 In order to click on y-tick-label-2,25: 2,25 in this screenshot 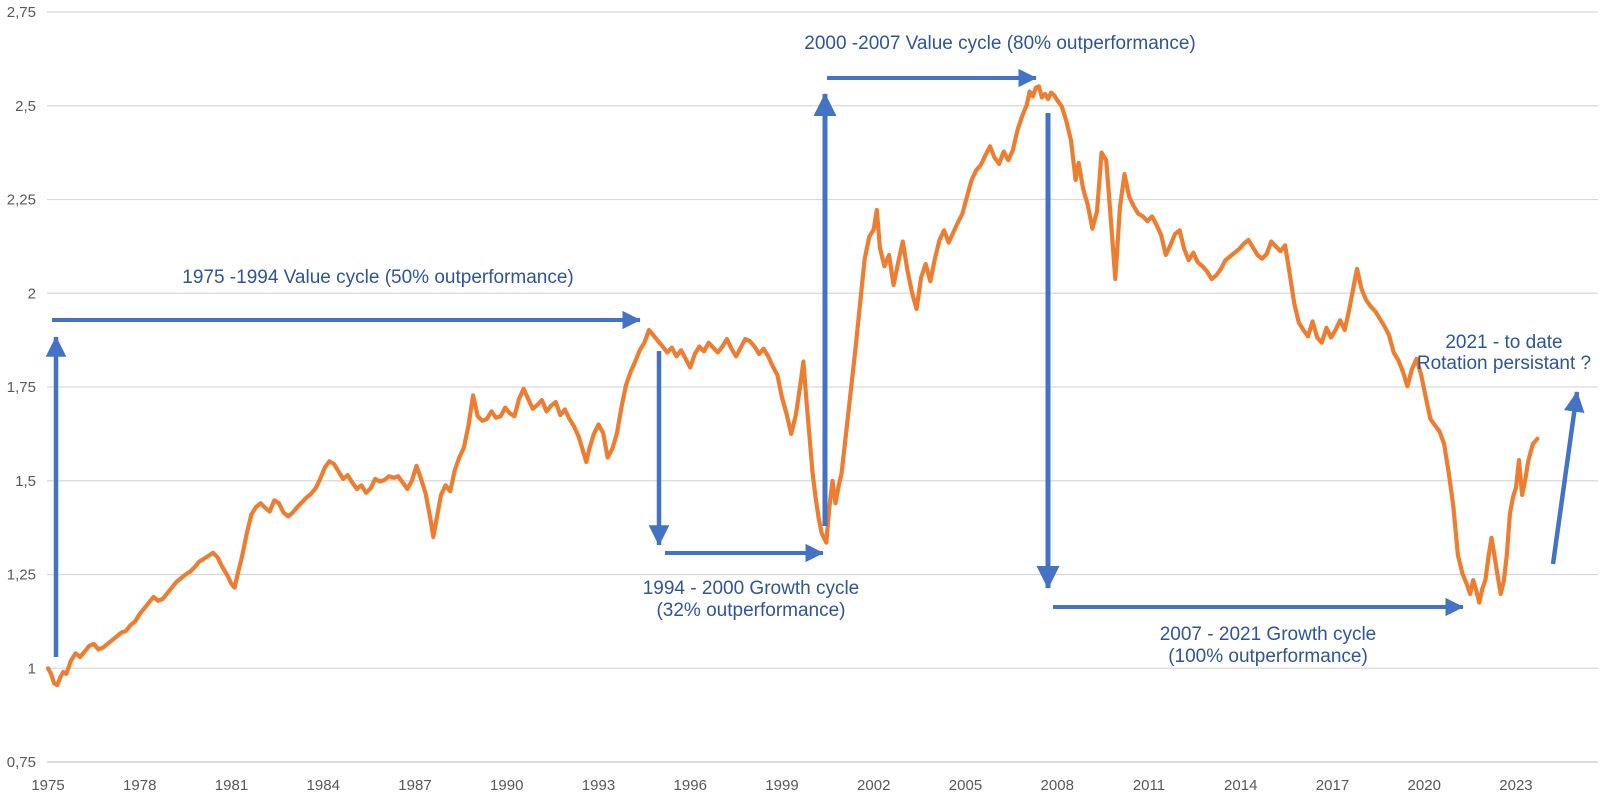, I will do `click(21, 200)`.